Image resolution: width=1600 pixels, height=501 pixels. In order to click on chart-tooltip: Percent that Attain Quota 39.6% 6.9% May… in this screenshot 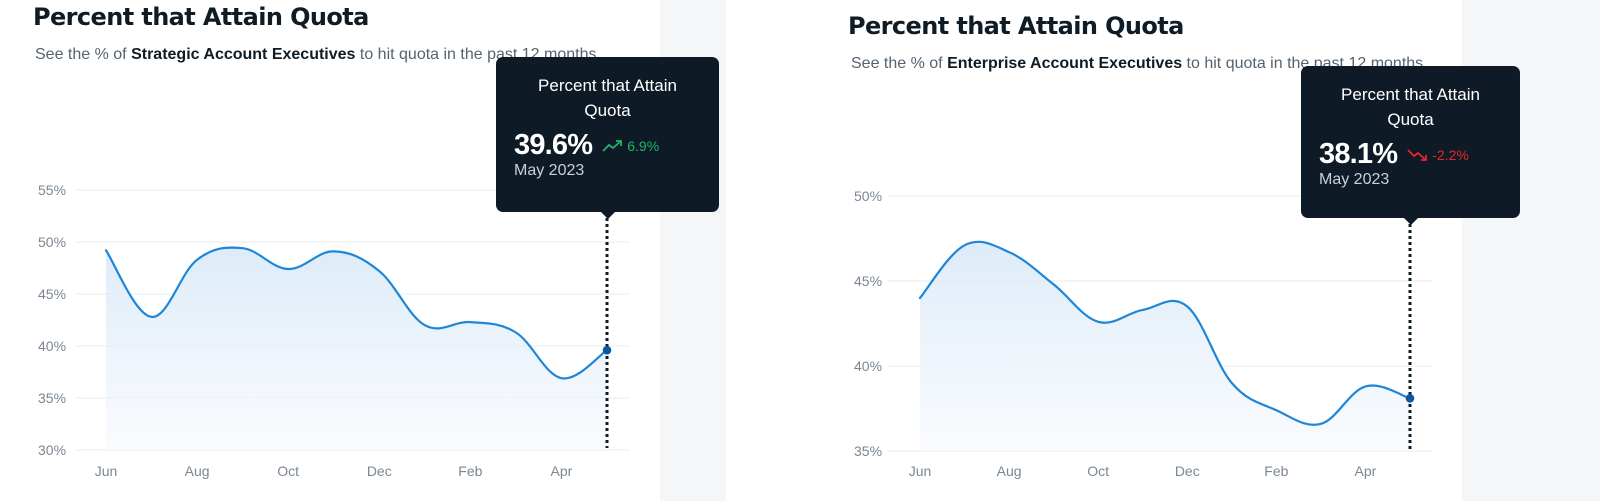, I will do `click(607, 138)`.